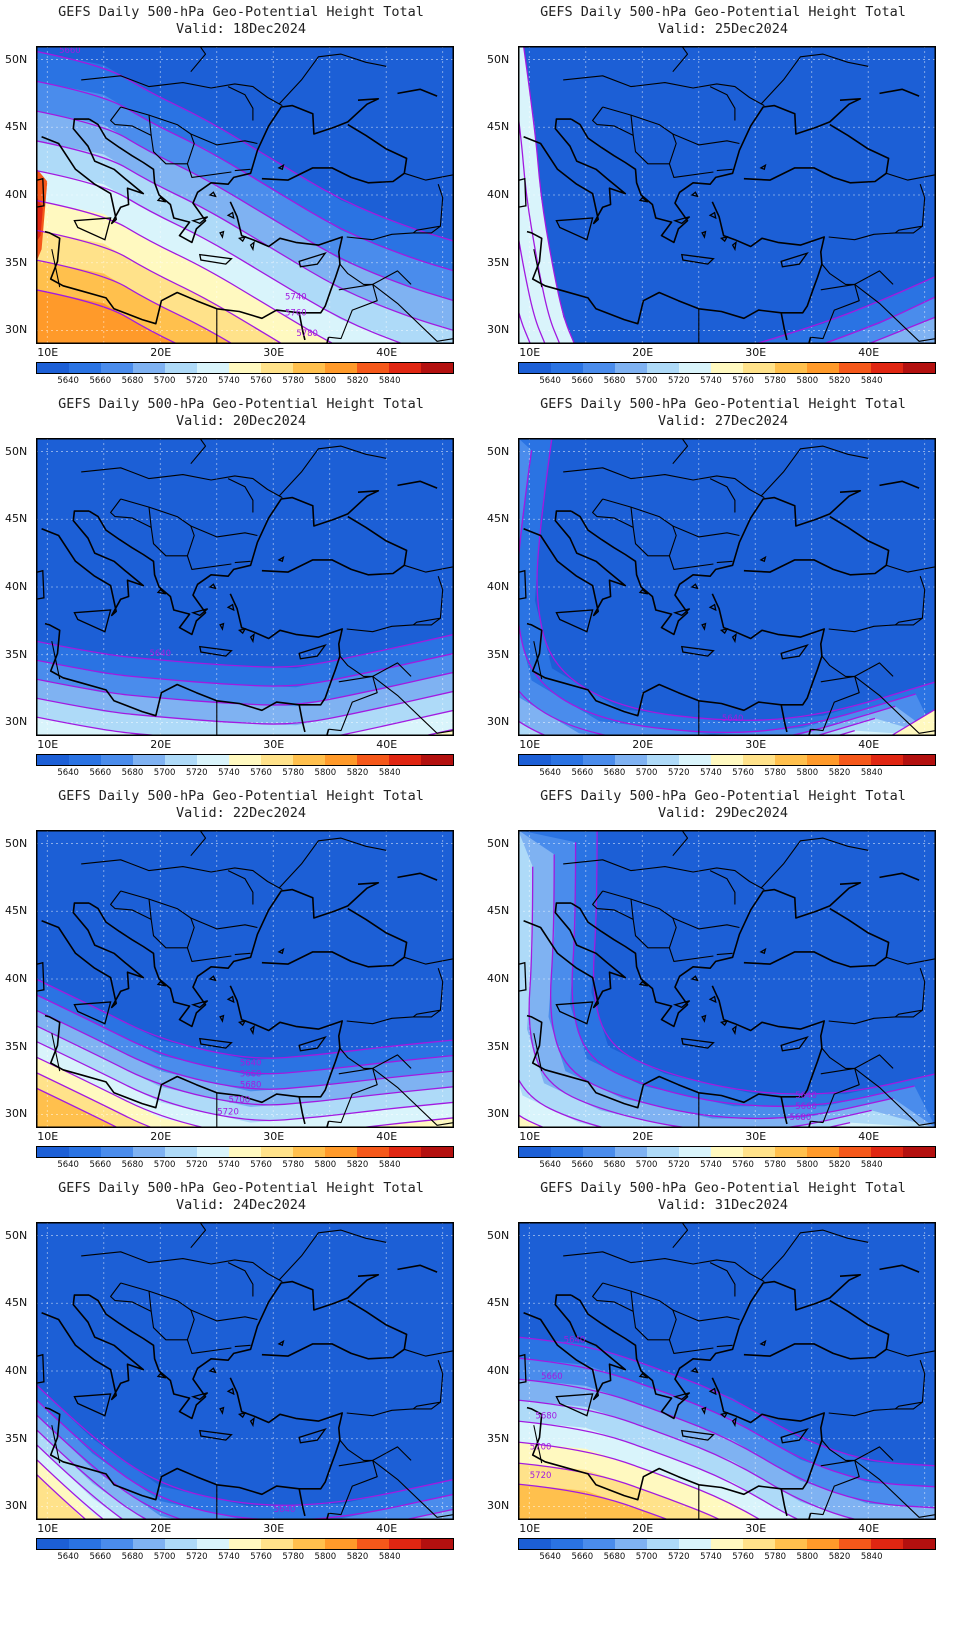 The height and width of the screenshot is (1640, 964). I want to click on colorbar-label: 5700, so click(164, 1165).